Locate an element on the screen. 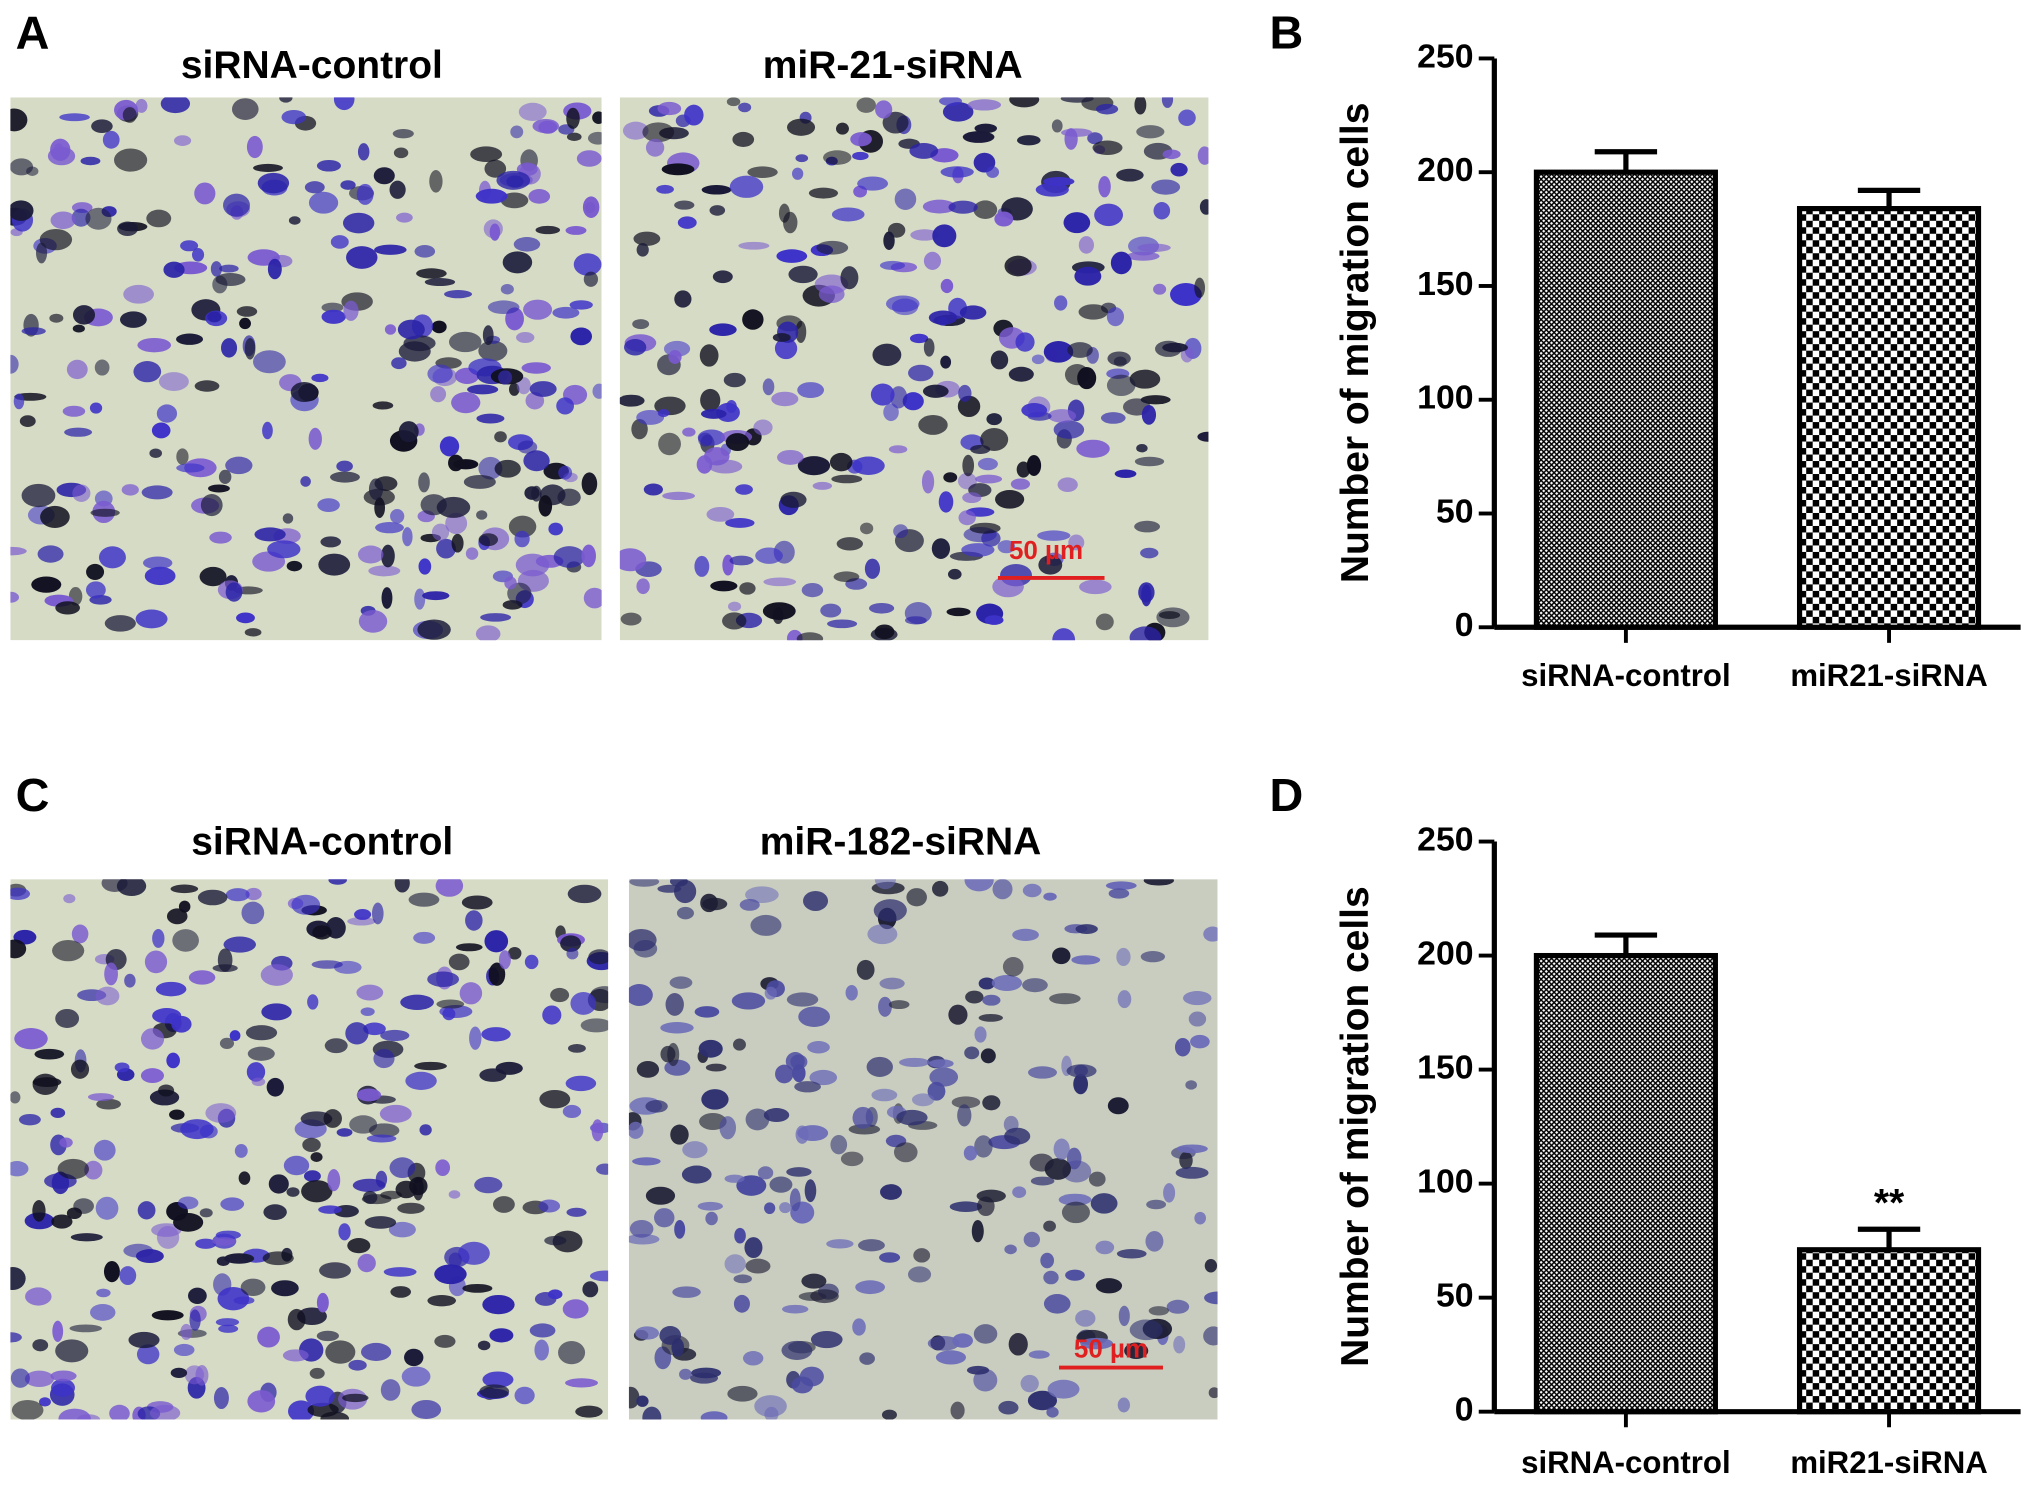 The height and width of the screenshot is (1487, 2031). image-title: siRNA-control is located at coordinates (312, 65).